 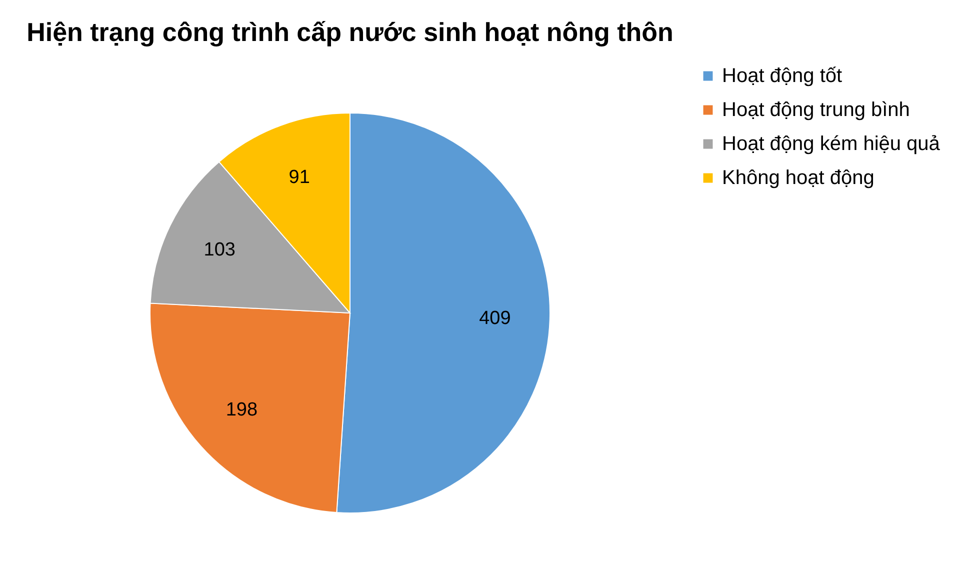 What do you see at coordinates (495, 318) in the screenshot?
I see `data-label: 409` at bounding box center [495, 318].